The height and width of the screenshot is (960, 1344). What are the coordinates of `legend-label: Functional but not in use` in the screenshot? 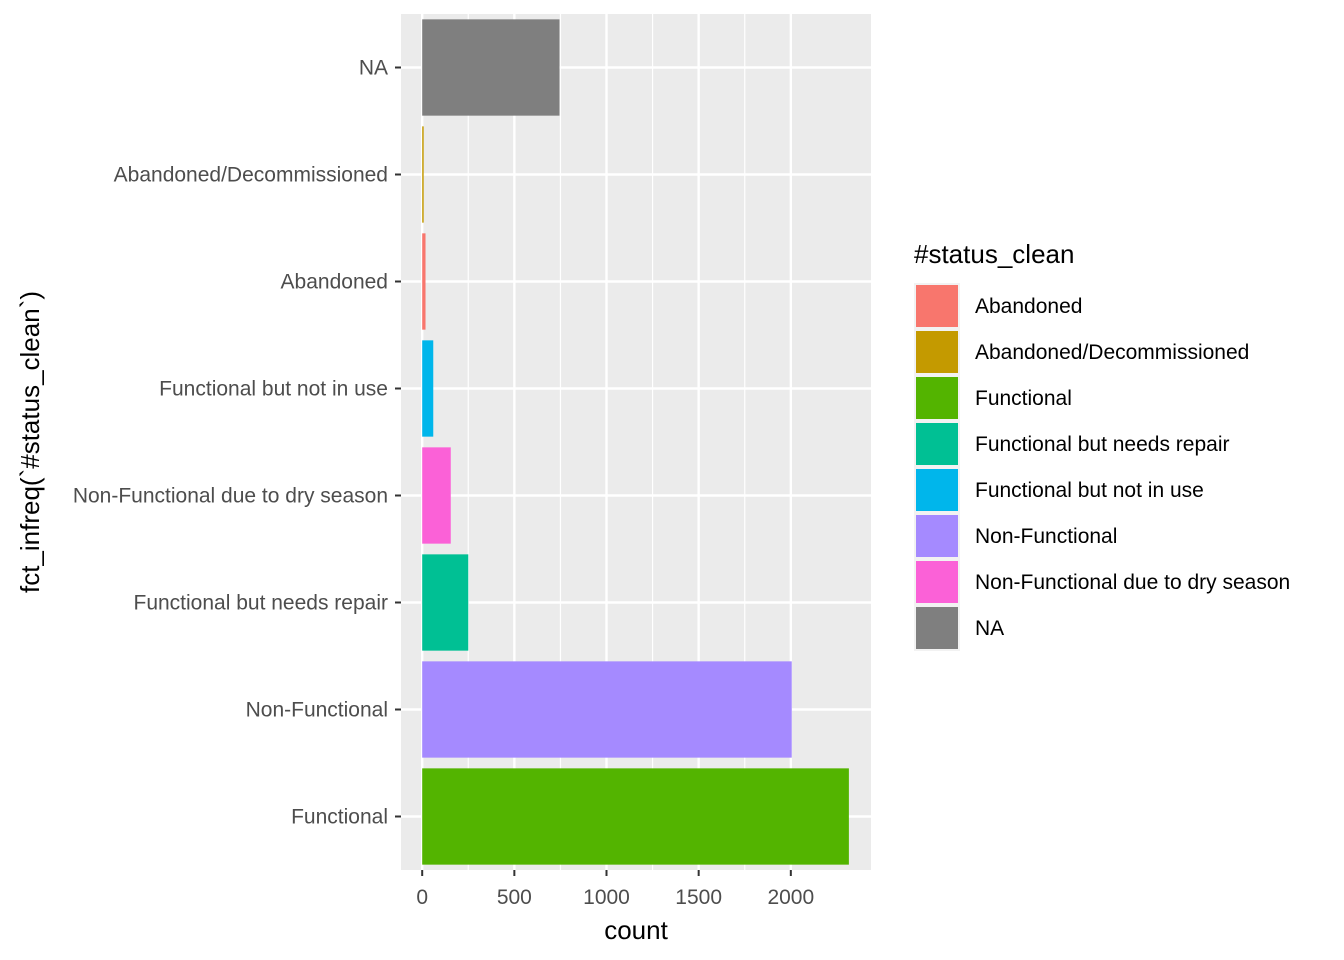 It's located at (1089, 490).